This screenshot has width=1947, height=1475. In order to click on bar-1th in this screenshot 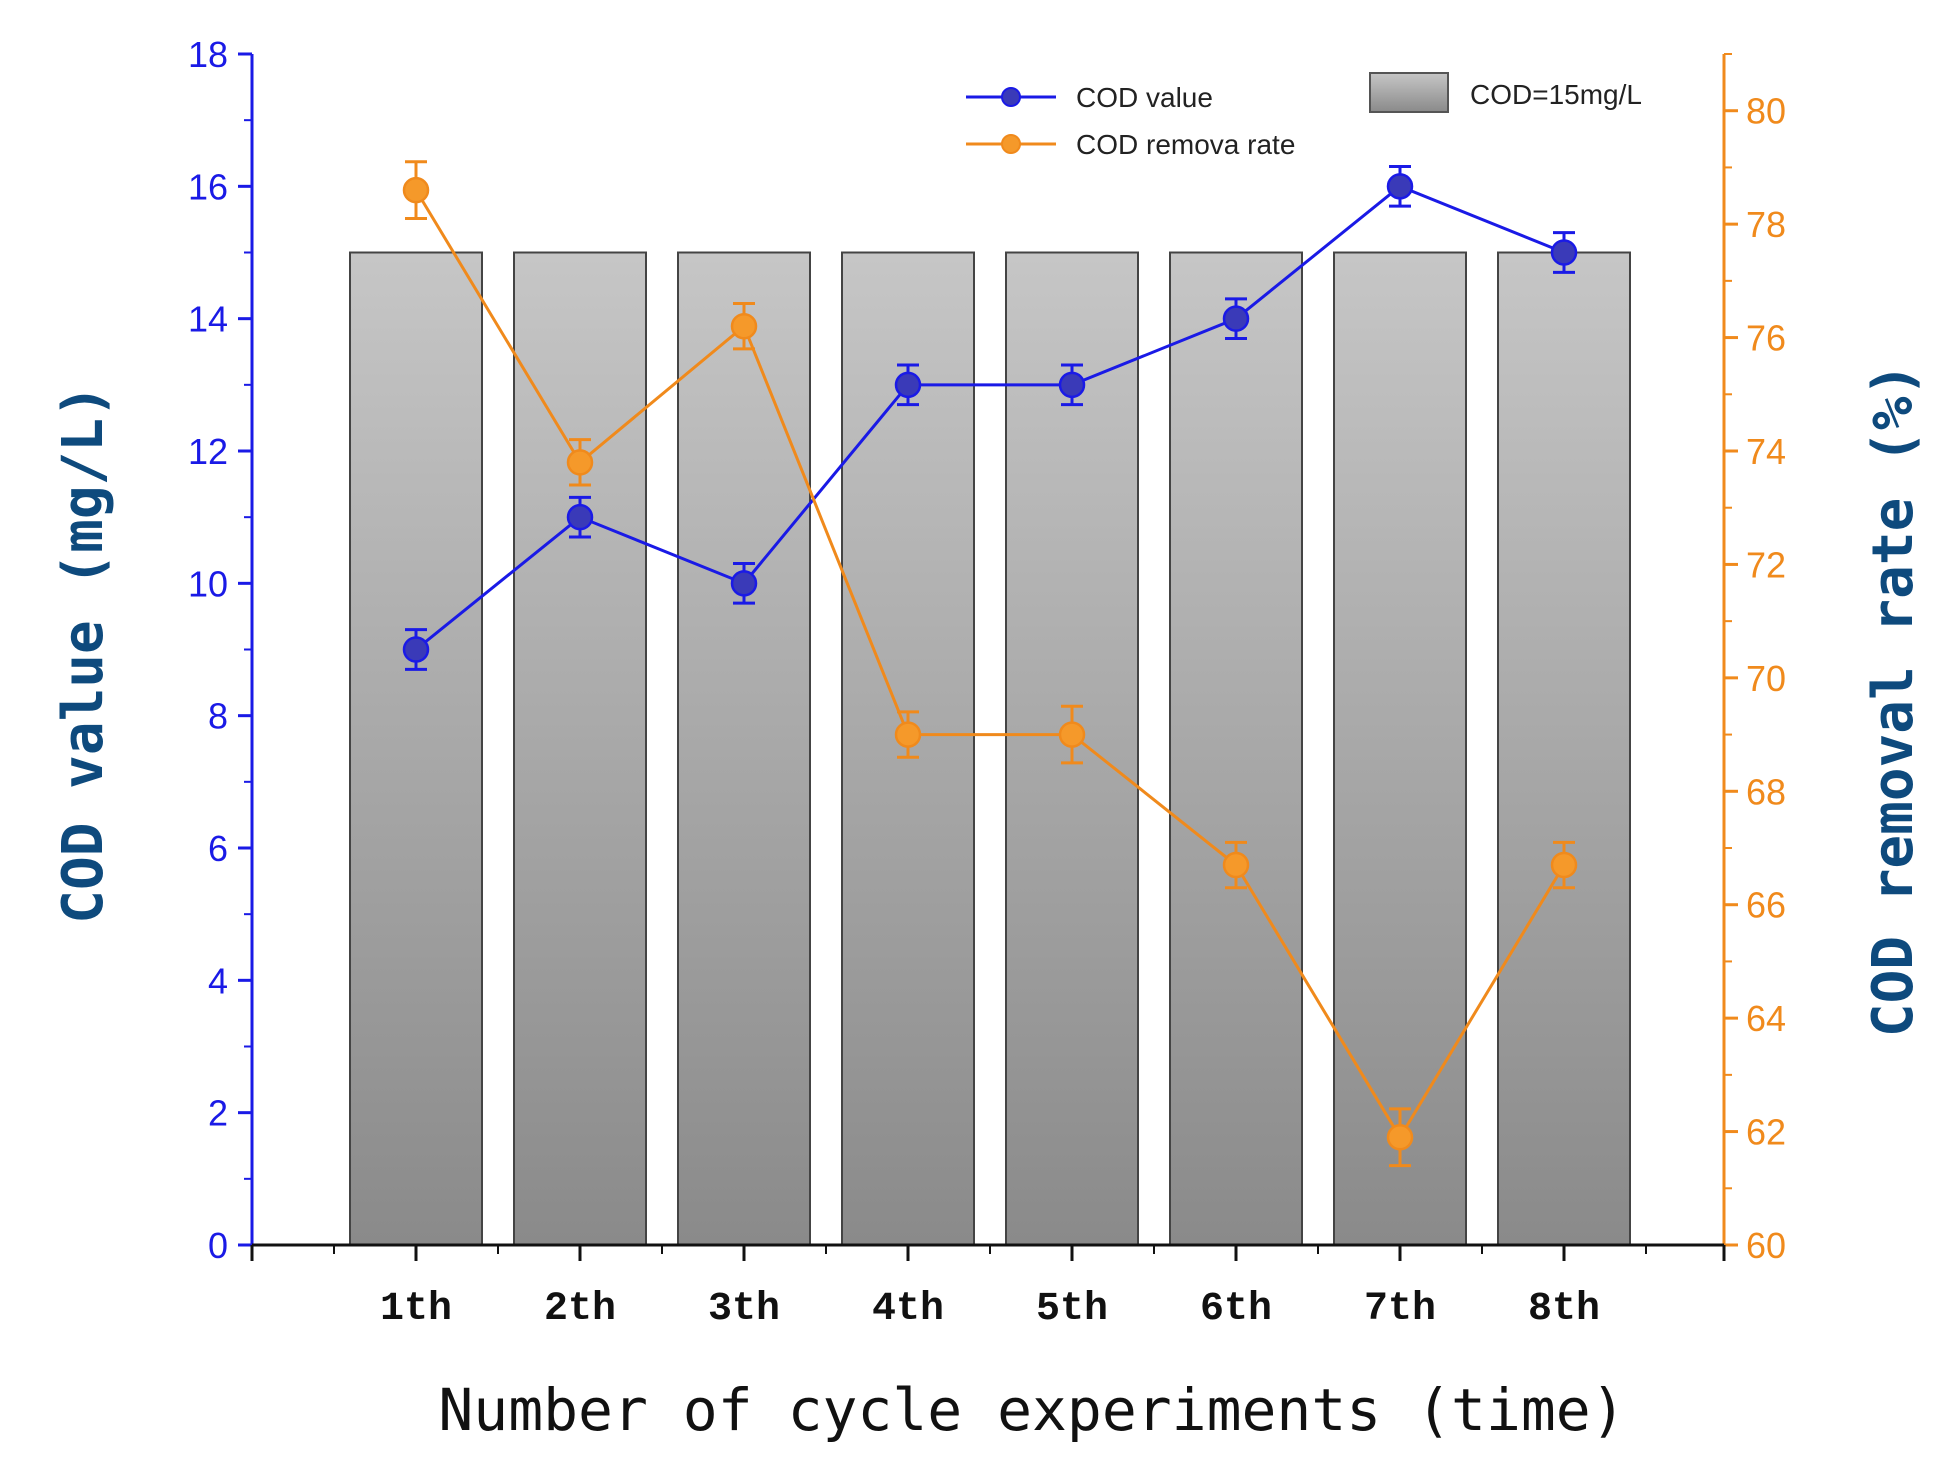, I will do `click(416, 748)`.